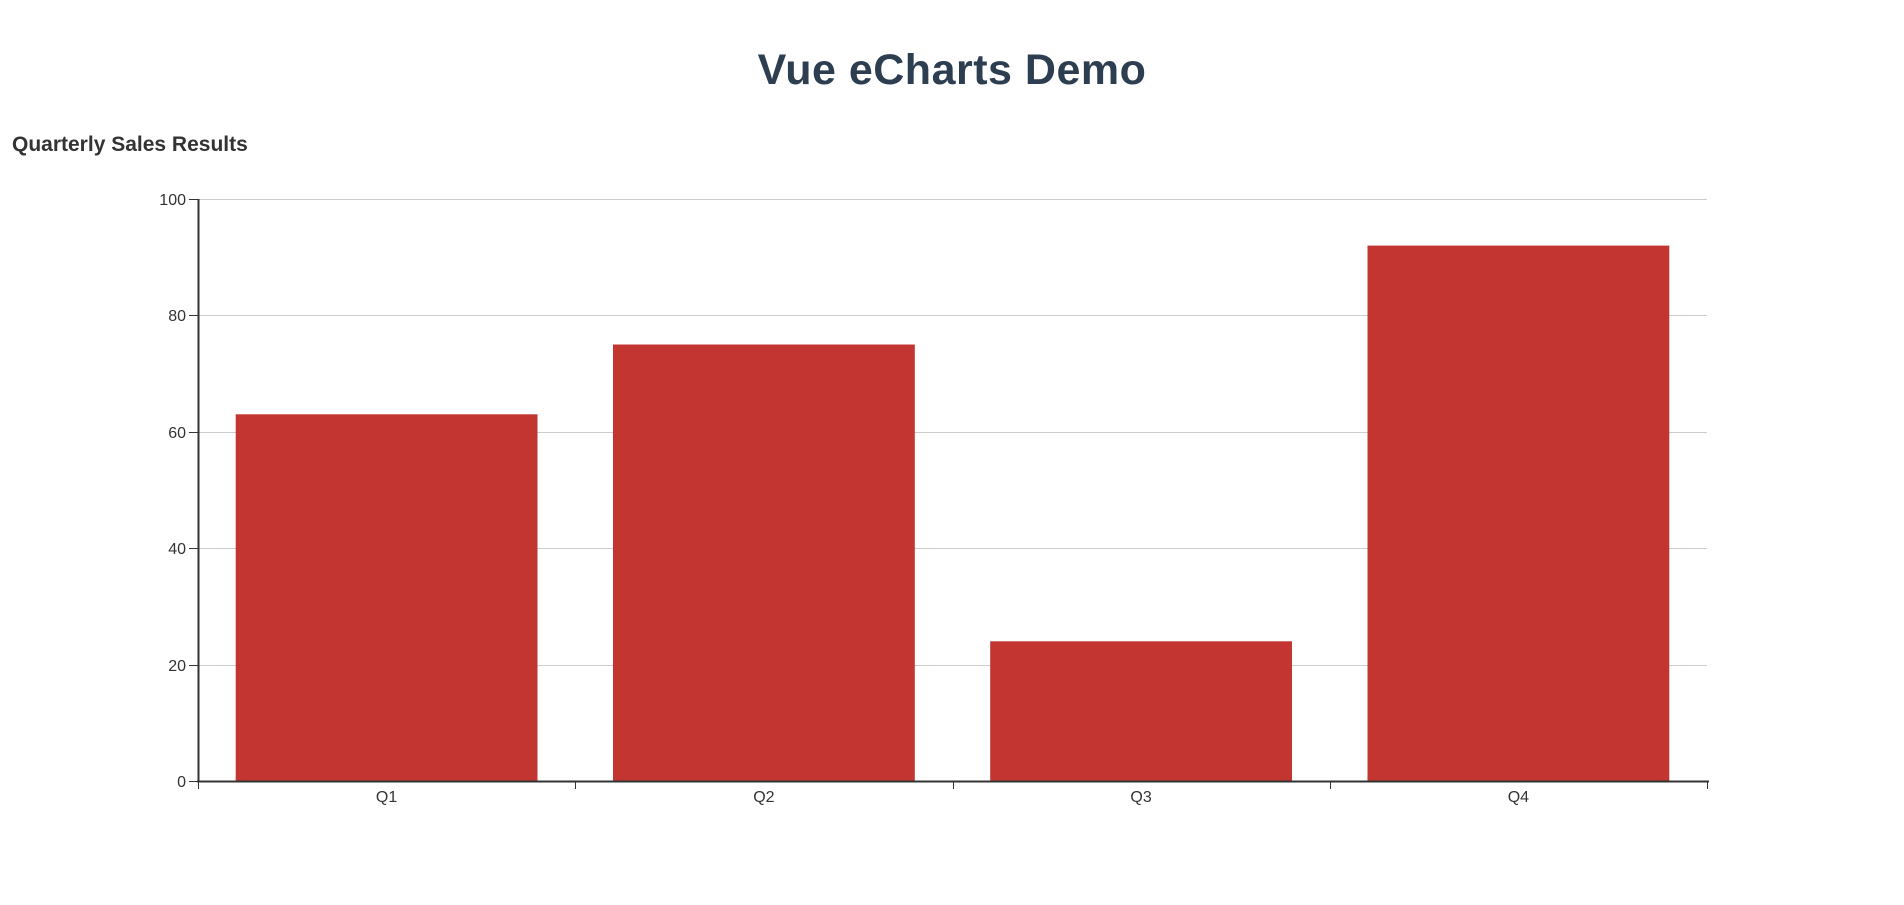  I want to click on x-axis-label: Q4, so click(1518, 797).